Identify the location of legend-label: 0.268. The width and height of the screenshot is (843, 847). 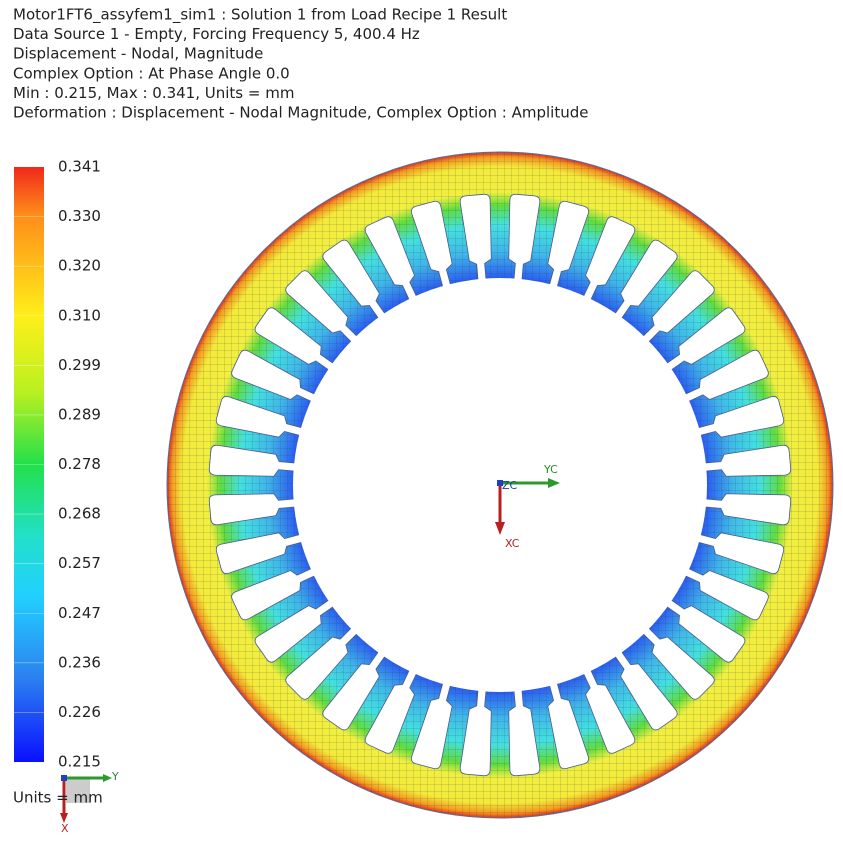
(79, 514).